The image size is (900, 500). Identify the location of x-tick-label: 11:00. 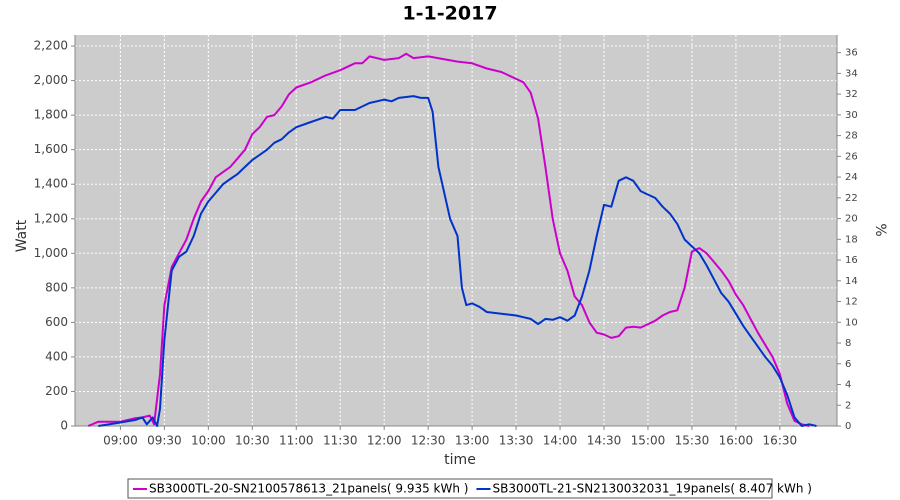
(296, 441).